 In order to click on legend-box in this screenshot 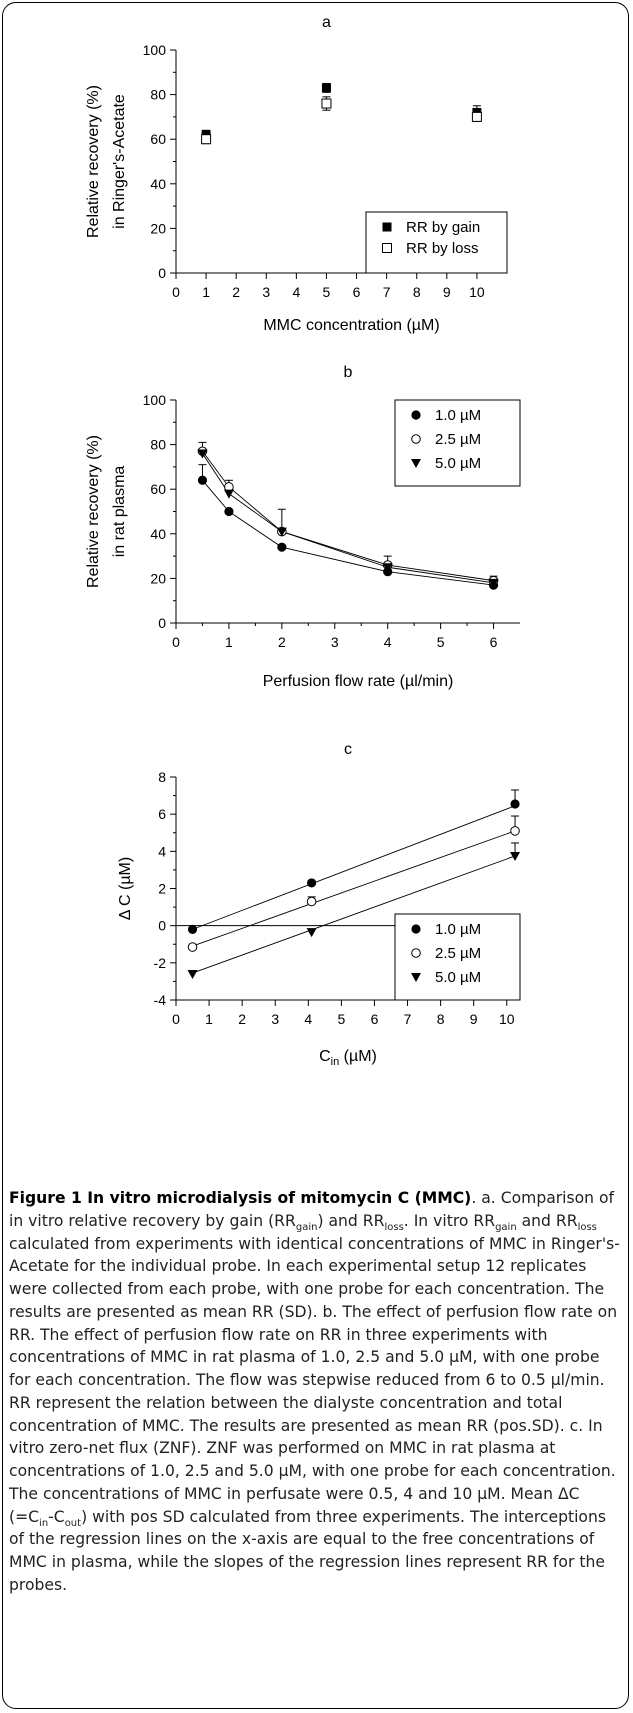, I will do `click(436, 242)`.